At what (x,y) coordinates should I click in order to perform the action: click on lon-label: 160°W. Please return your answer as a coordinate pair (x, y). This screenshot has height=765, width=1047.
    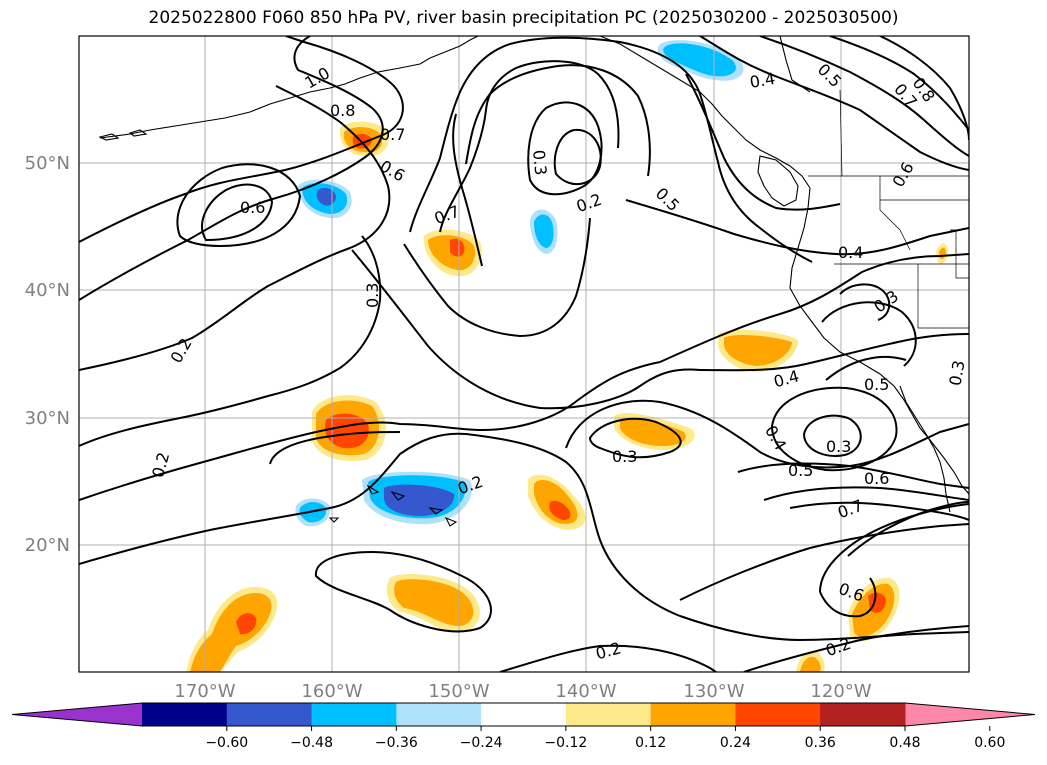
    Looking at the image, I should click on (331, 691).